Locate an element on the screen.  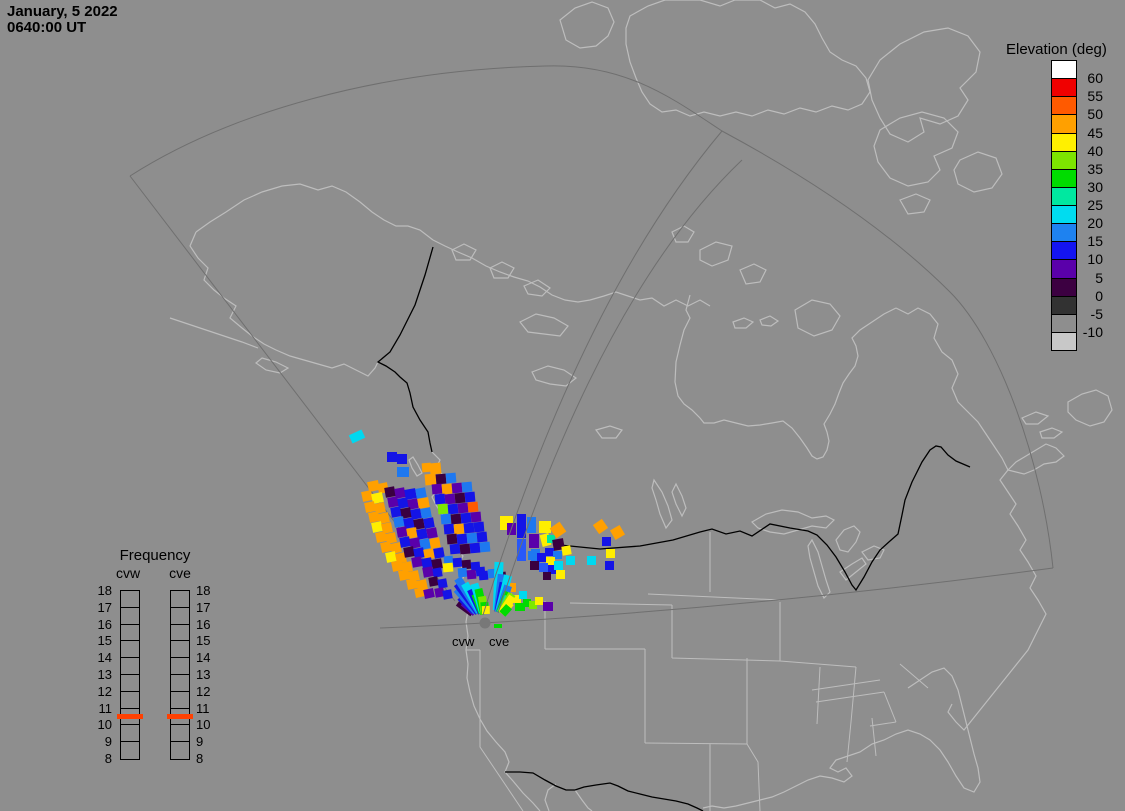
nova-scotia is located at coordinates (1035, 459).